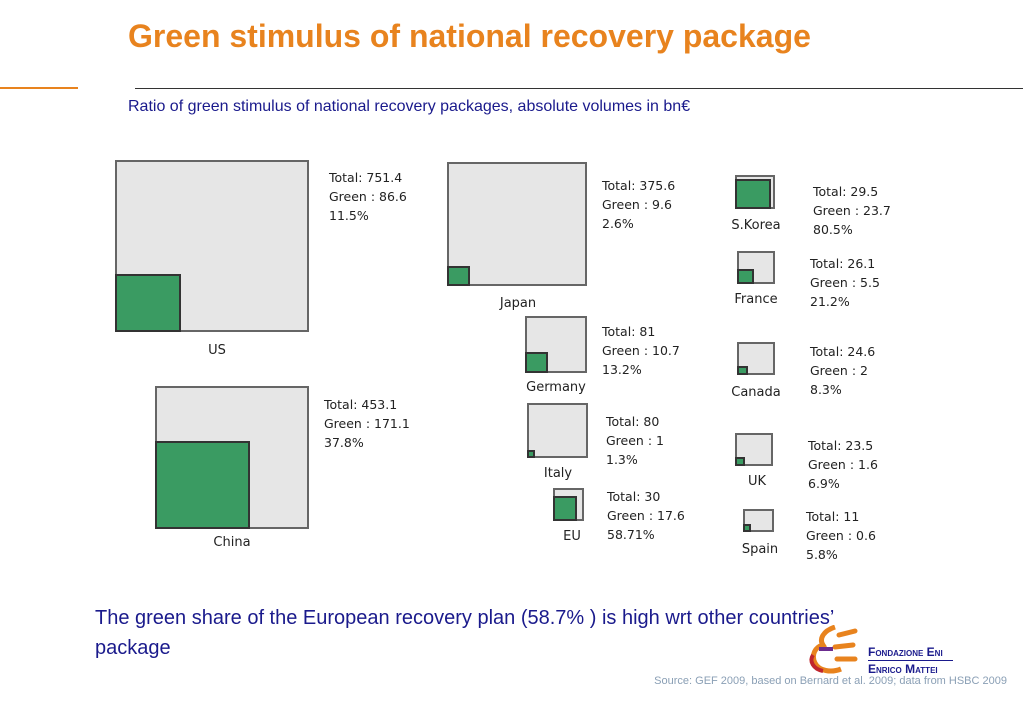  Describe the element at coordinates (518, 303) in the screenshot. I see `country-label-japan: Japan` at that location.